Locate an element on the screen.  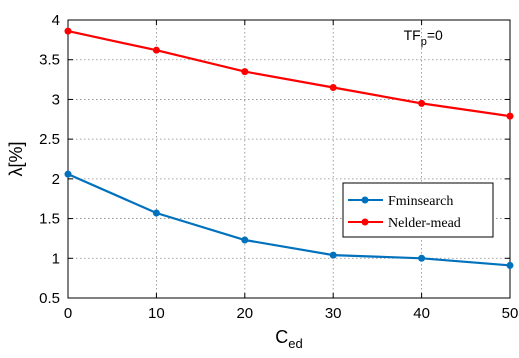
legend-box is located at coordinates (418, 210).